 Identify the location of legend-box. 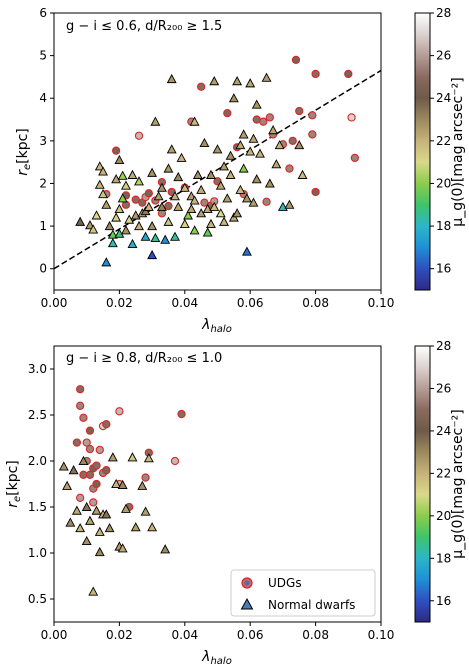
(303, 593).